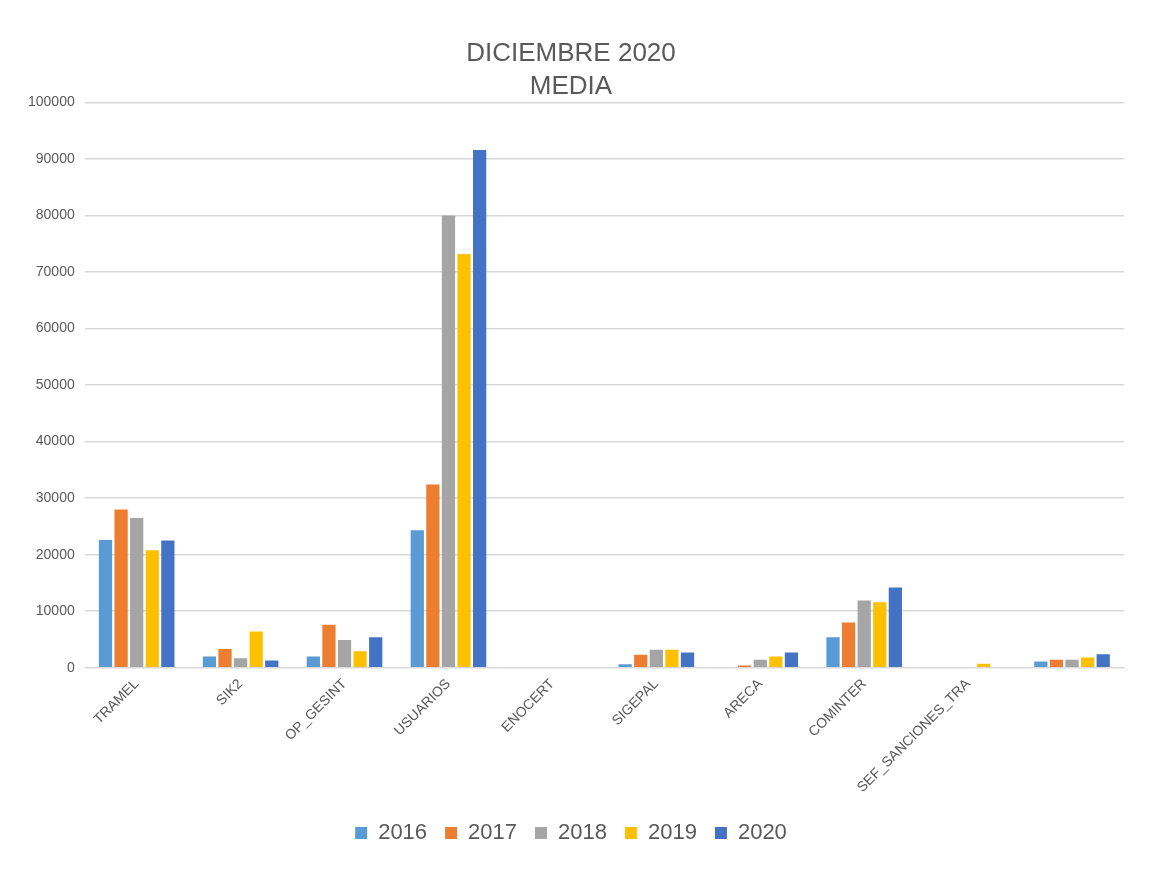  I want to click on legend-label: 2019, so click(672, 832).